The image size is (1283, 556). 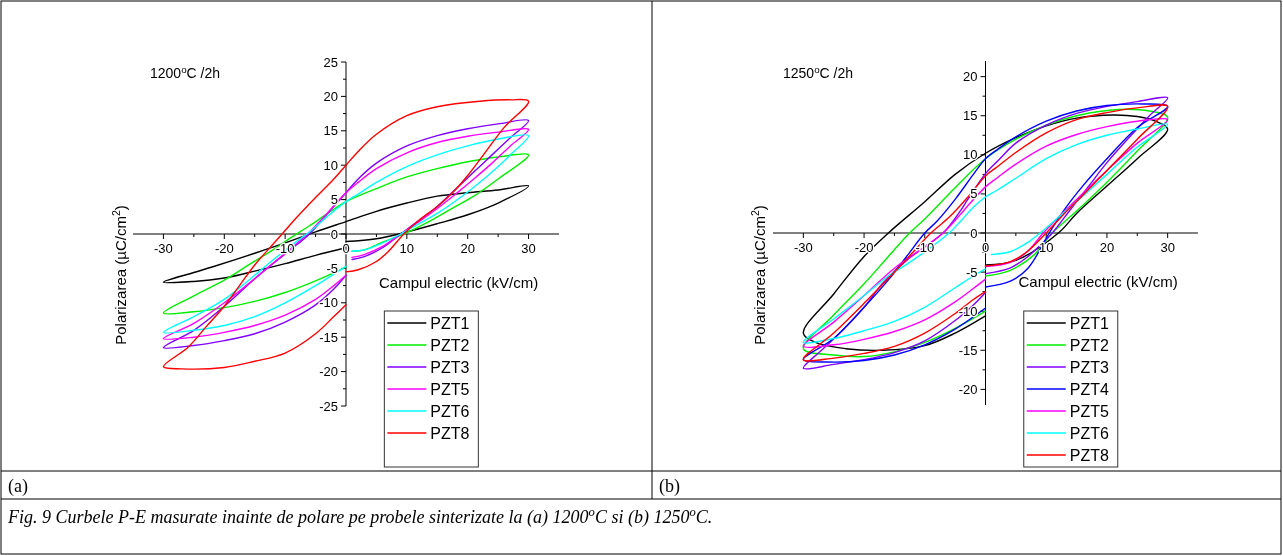 What do you see at coordinates (1089, 389) in the screenshot?
I see `legend-label: PZT4` at bounding box center [1089, 389].